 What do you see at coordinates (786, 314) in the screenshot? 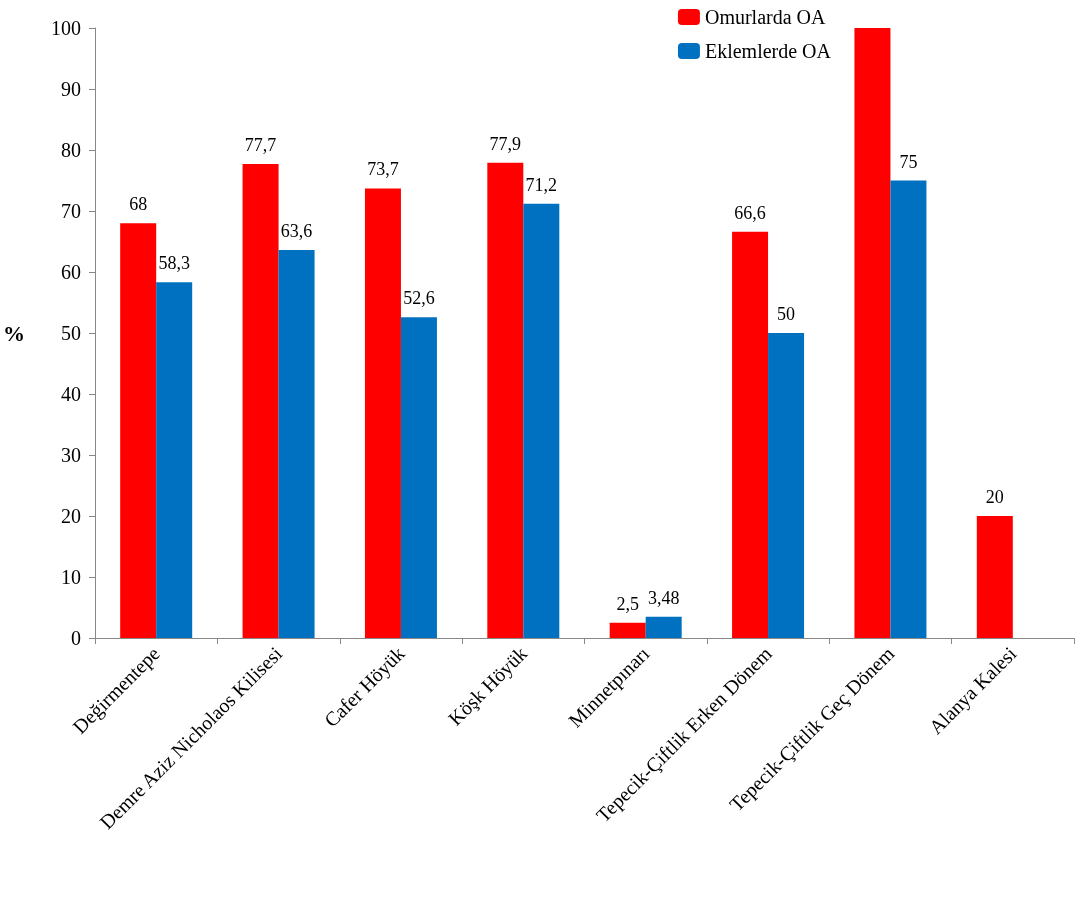
I see `data-label: 50` at bounding box center [786, 314].